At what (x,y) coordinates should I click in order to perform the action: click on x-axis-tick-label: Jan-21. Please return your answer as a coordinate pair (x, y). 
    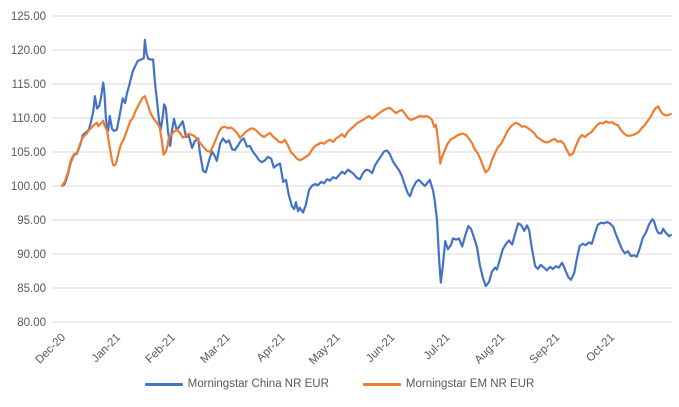
    Looking at the image, I should click on (106, 348).